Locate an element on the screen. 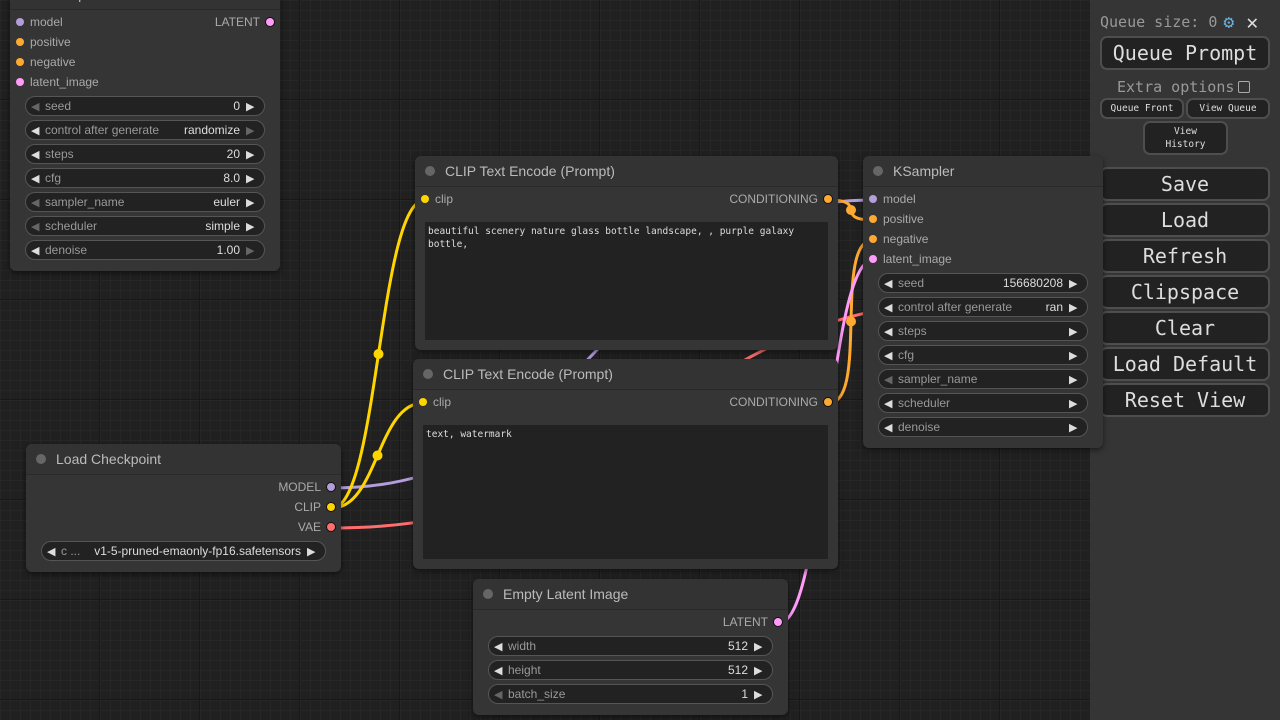 Image resolution: width=1280 pixels, height=720 pixels. prompt-textarea: text, watermark is located at coordinates (625, 492).